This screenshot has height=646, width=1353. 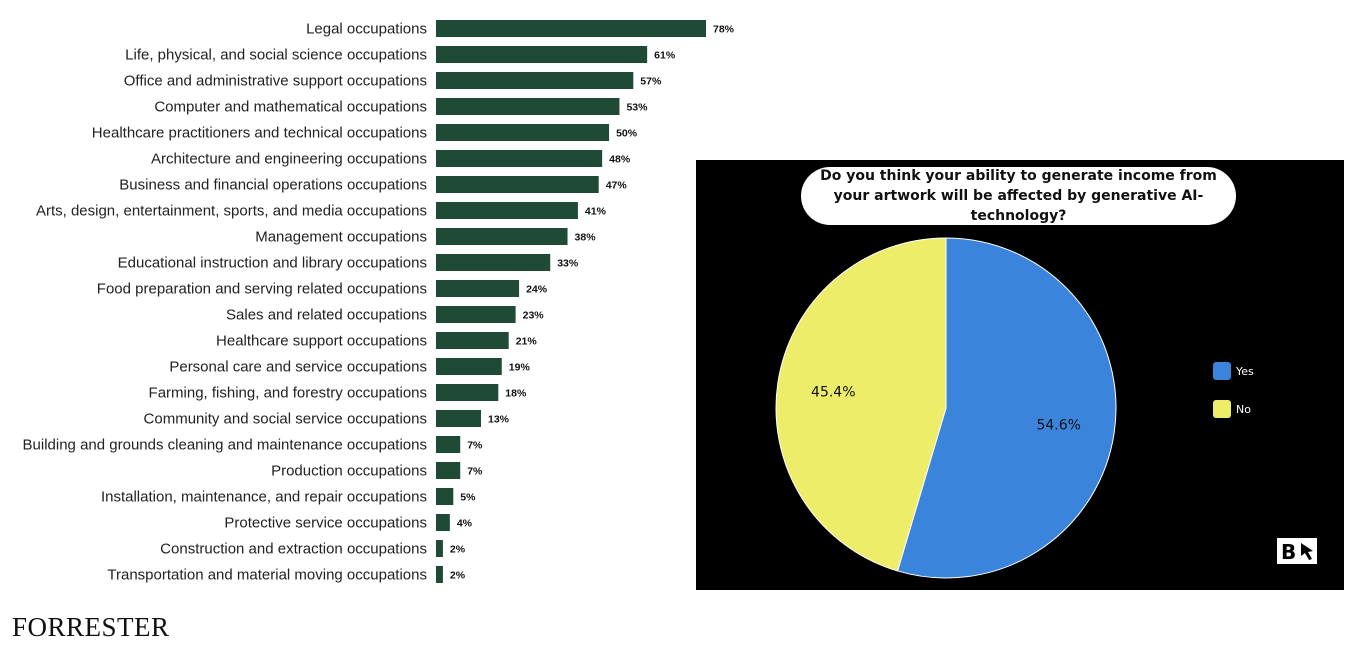 I want to click on bar-value-label: 48%, so click(x=620, y=160).